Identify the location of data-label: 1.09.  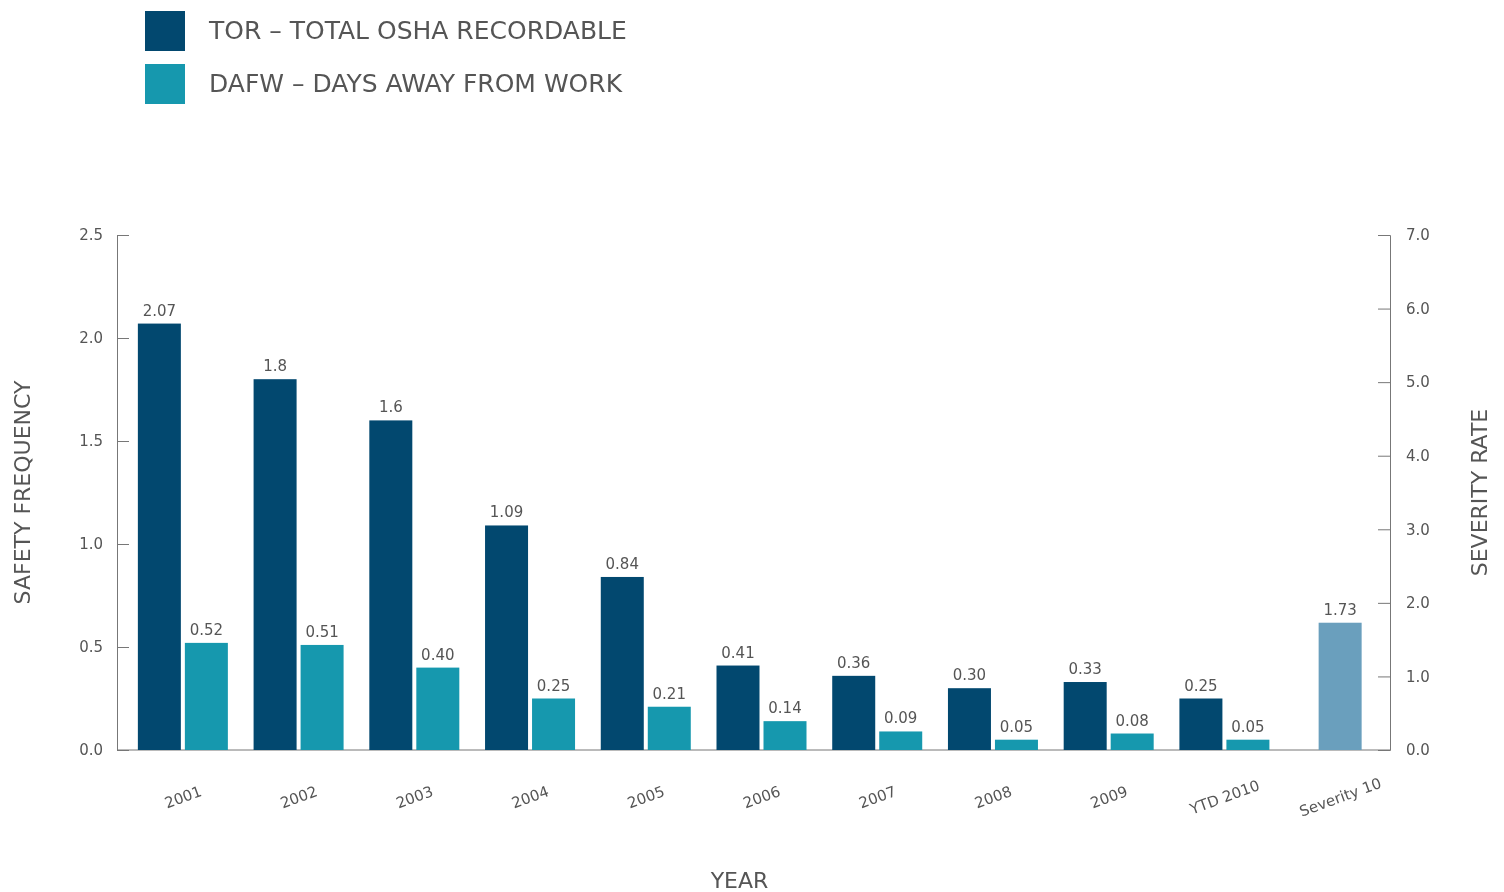
(506, 512).